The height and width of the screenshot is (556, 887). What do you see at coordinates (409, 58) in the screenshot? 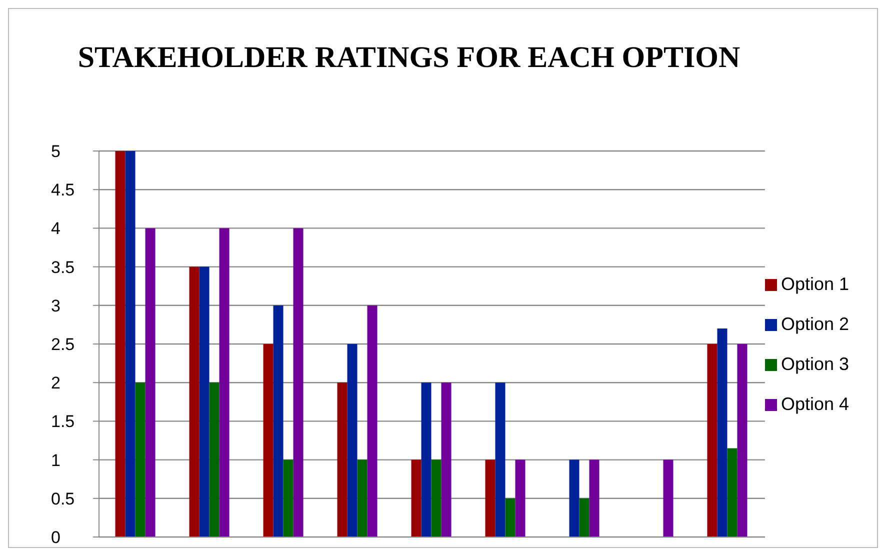
I see `chart-title: STAKEHOLDER RATINGS FOR EACH OPTION` at bounding box center [409, 58].